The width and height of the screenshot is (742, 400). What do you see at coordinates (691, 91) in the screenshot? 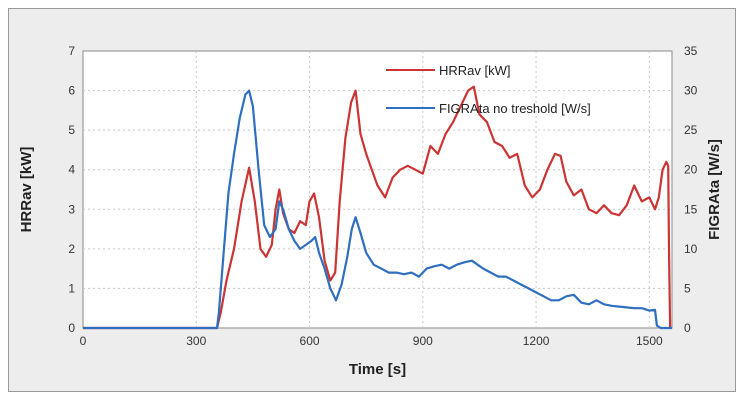
I see `right-tick-label: 30` at bounding box center [691, 91].